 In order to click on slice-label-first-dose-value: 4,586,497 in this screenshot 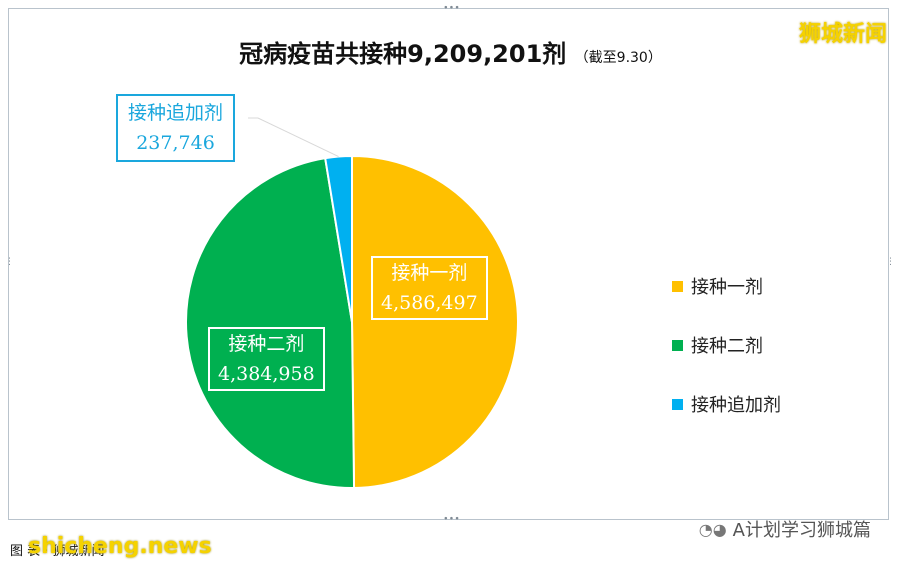, I will do `click(429, 303)`.